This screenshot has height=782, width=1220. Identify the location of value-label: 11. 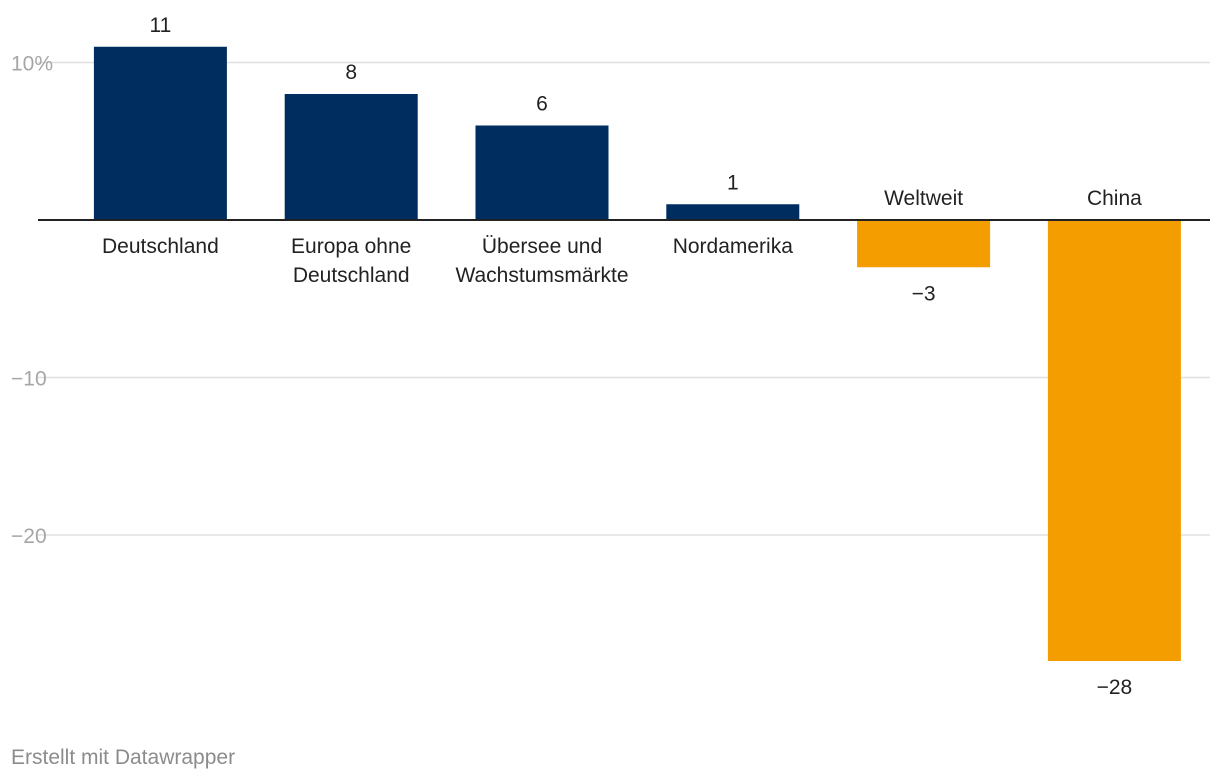
(160, 25).